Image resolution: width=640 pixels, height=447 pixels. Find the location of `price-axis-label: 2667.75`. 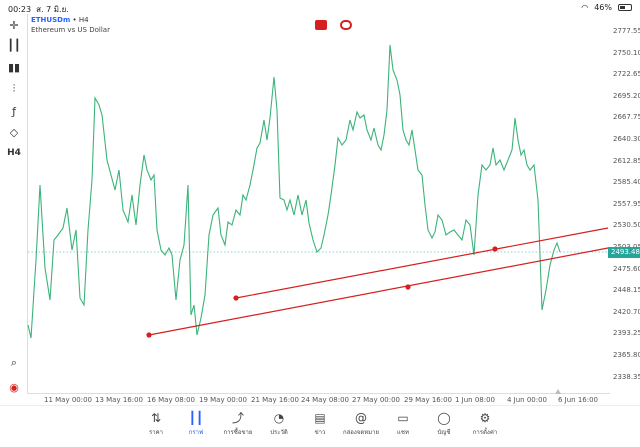

price-axis-label: 2667.75 is located at coordinates (626, 117).